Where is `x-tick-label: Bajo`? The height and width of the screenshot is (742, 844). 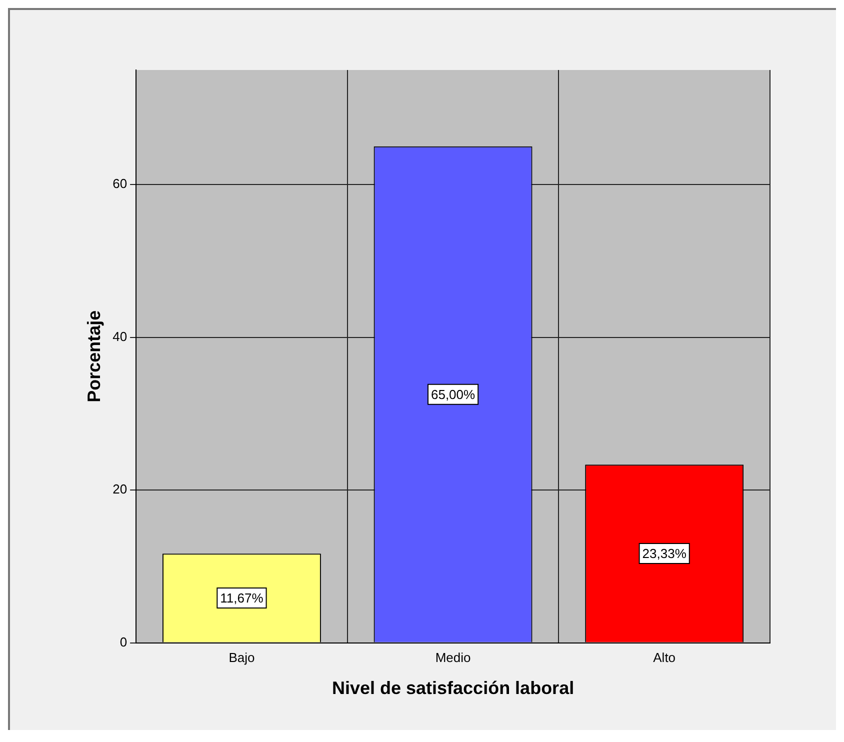
x-tick-label: Bajo is located at coordinates (241, 658).